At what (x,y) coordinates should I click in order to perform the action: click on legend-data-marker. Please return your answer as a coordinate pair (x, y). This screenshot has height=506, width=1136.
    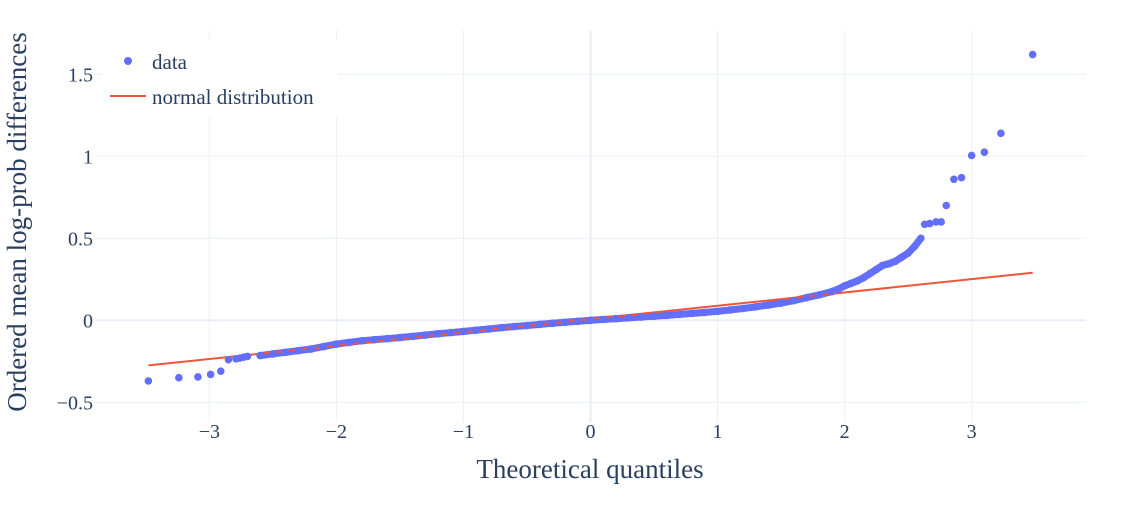
    Looking at the image, I should click on (128, 61).